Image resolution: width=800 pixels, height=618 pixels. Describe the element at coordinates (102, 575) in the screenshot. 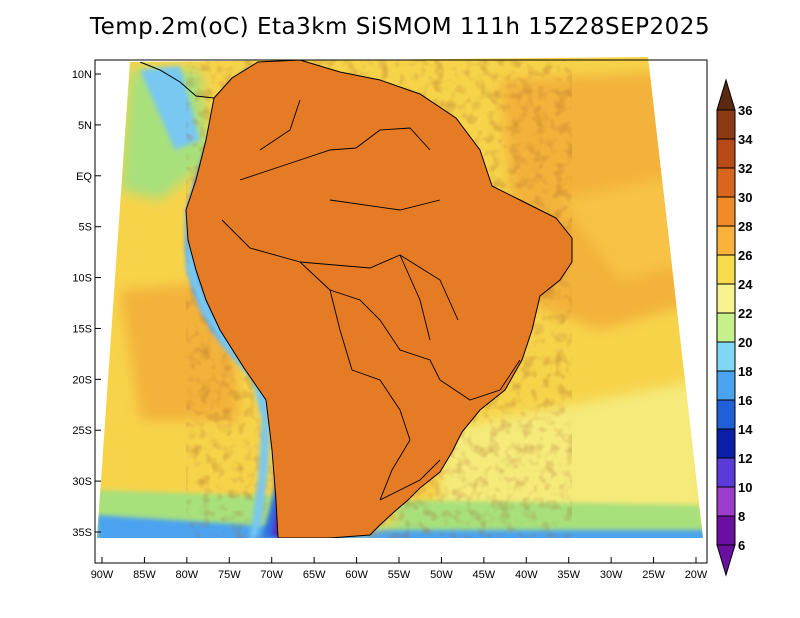

I see `lon-label: 90W` at that location.